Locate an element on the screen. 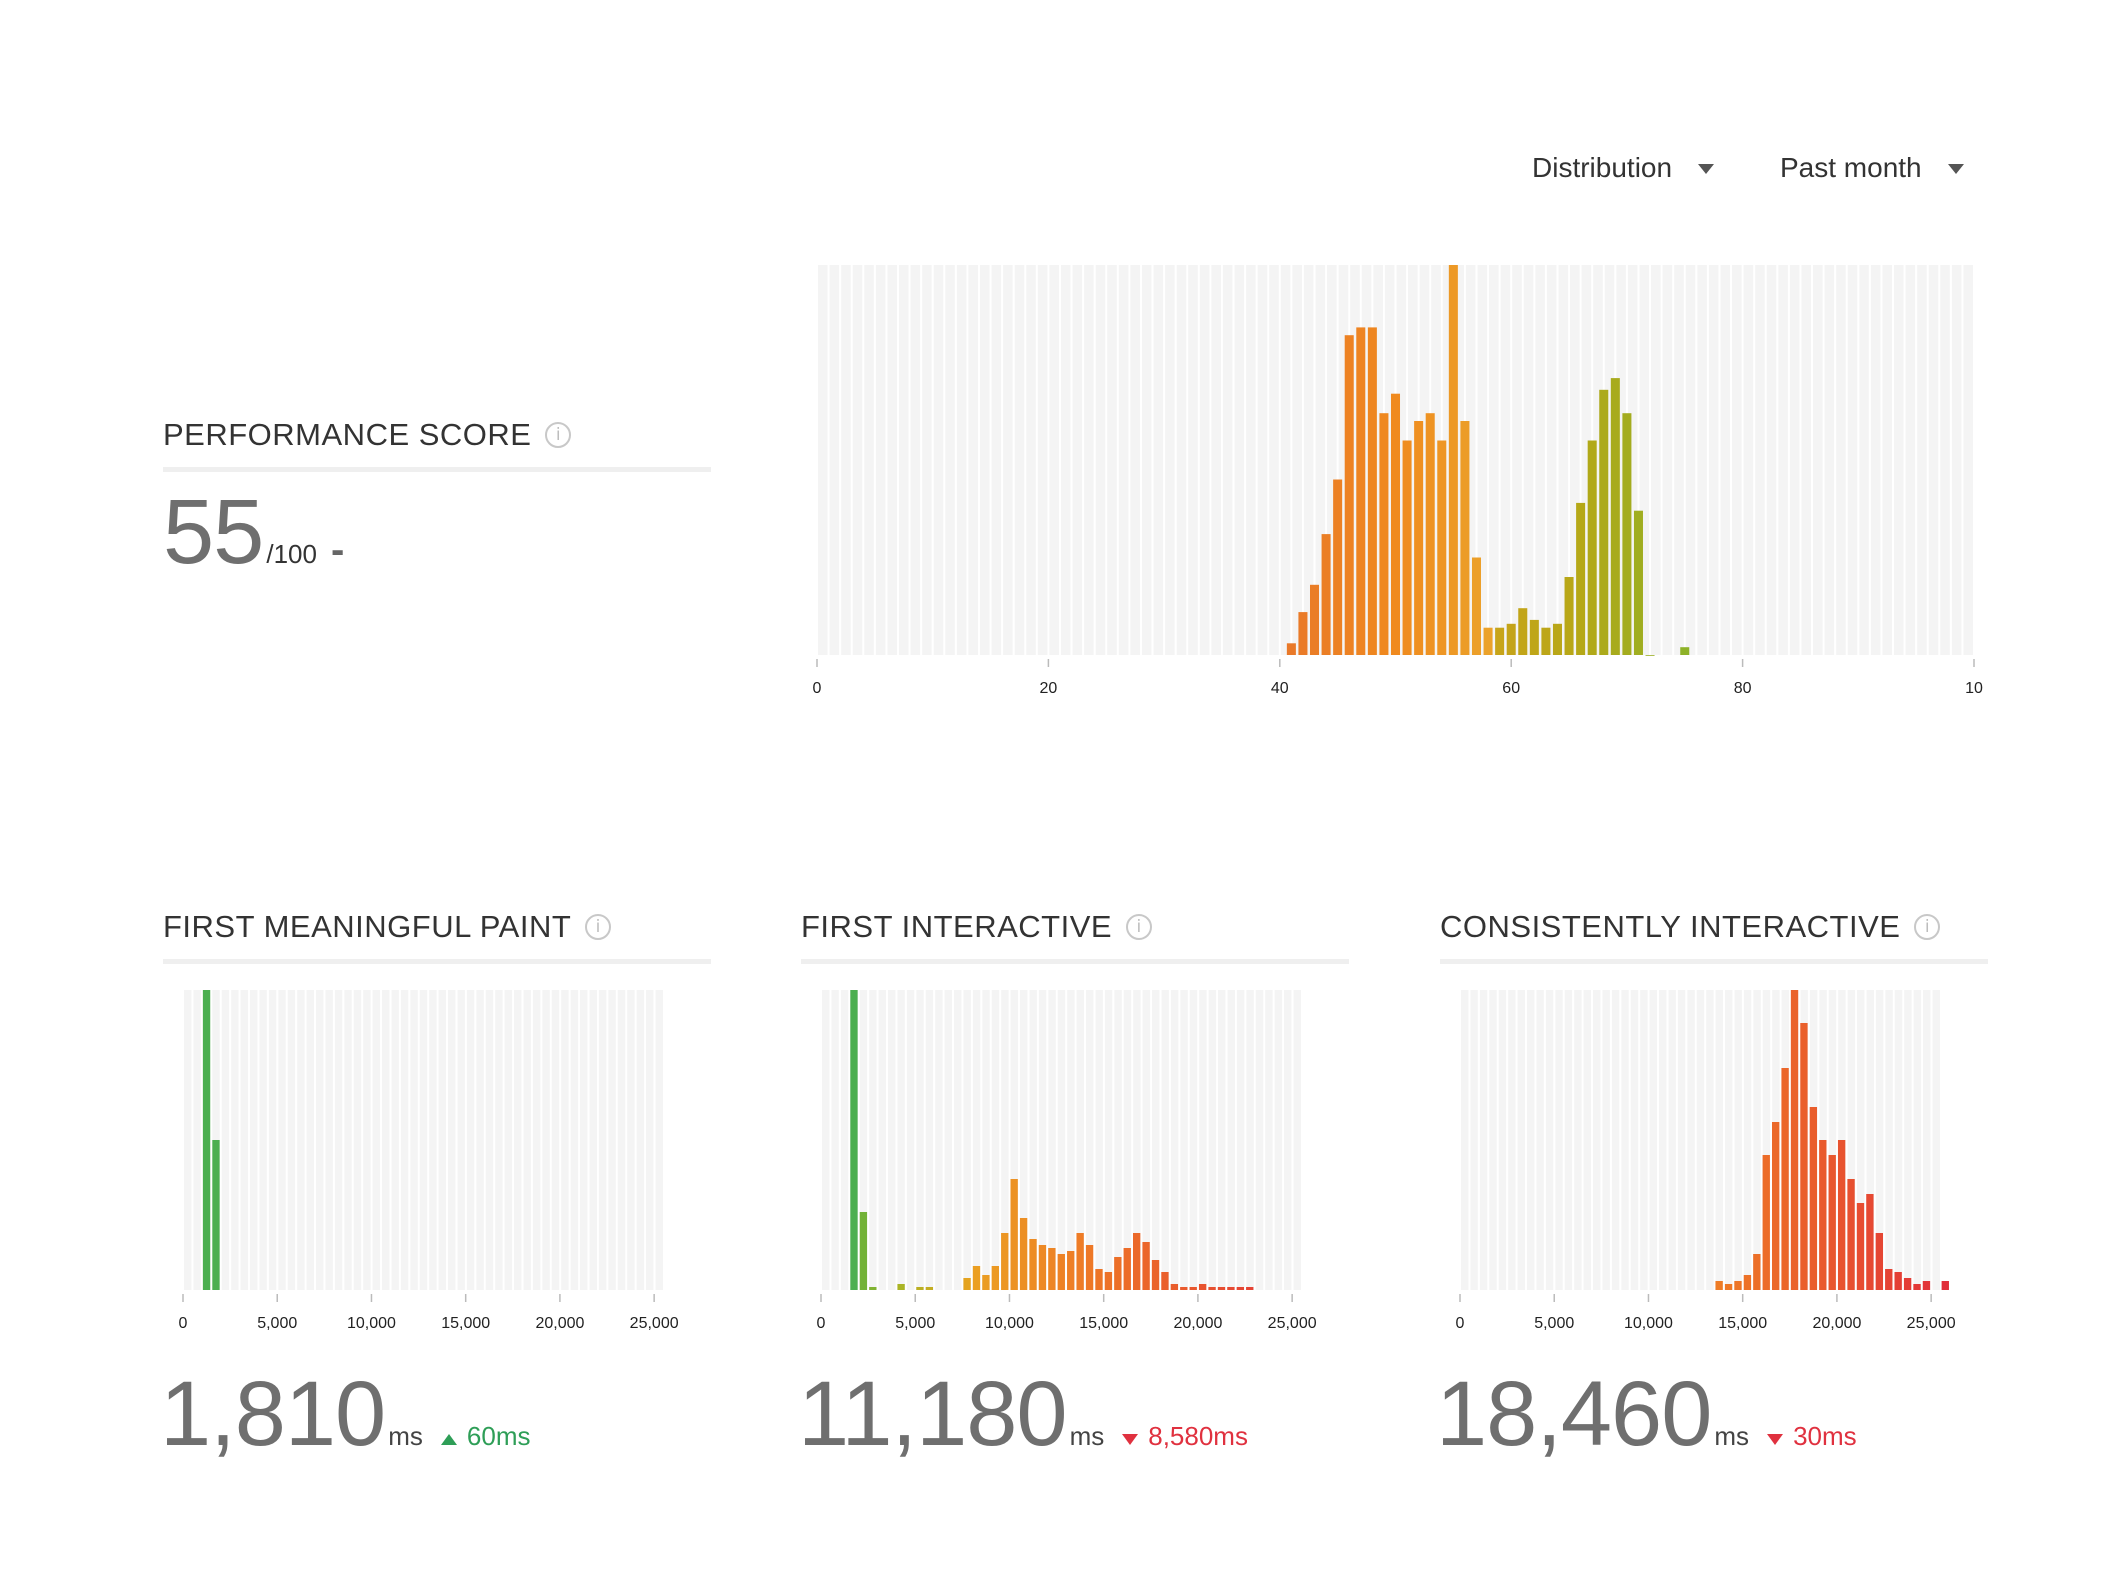 The width and height of the screenshot is (2124, 1582). range-dropdown: Past month is located at coordinates (1872, 168).